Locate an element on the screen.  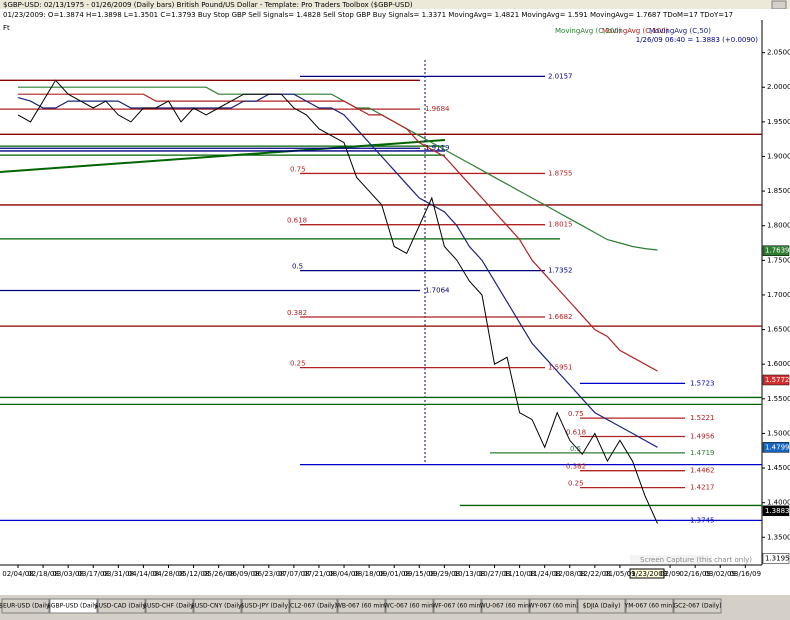
level-label: 1.4462 is located at coordinates (702, 471).